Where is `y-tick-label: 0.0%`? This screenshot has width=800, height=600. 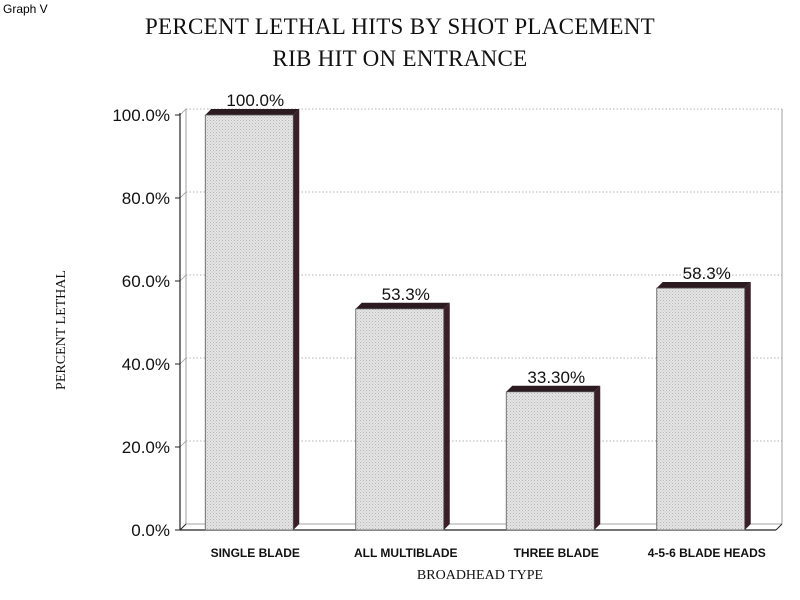 y-tick-label: 0.0% is located at coordinates (150, 530).